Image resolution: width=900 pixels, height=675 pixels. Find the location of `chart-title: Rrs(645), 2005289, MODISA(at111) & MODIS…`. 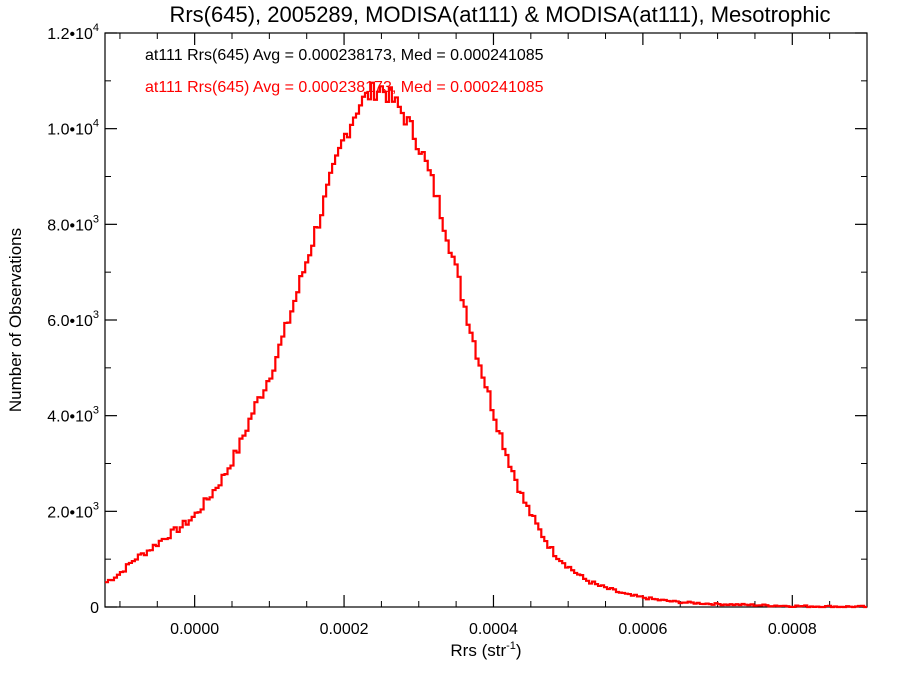

chart-title: Rrs(645), 2005289, MODISA(at111) & MODIS… is located at coordinates (499, 14).